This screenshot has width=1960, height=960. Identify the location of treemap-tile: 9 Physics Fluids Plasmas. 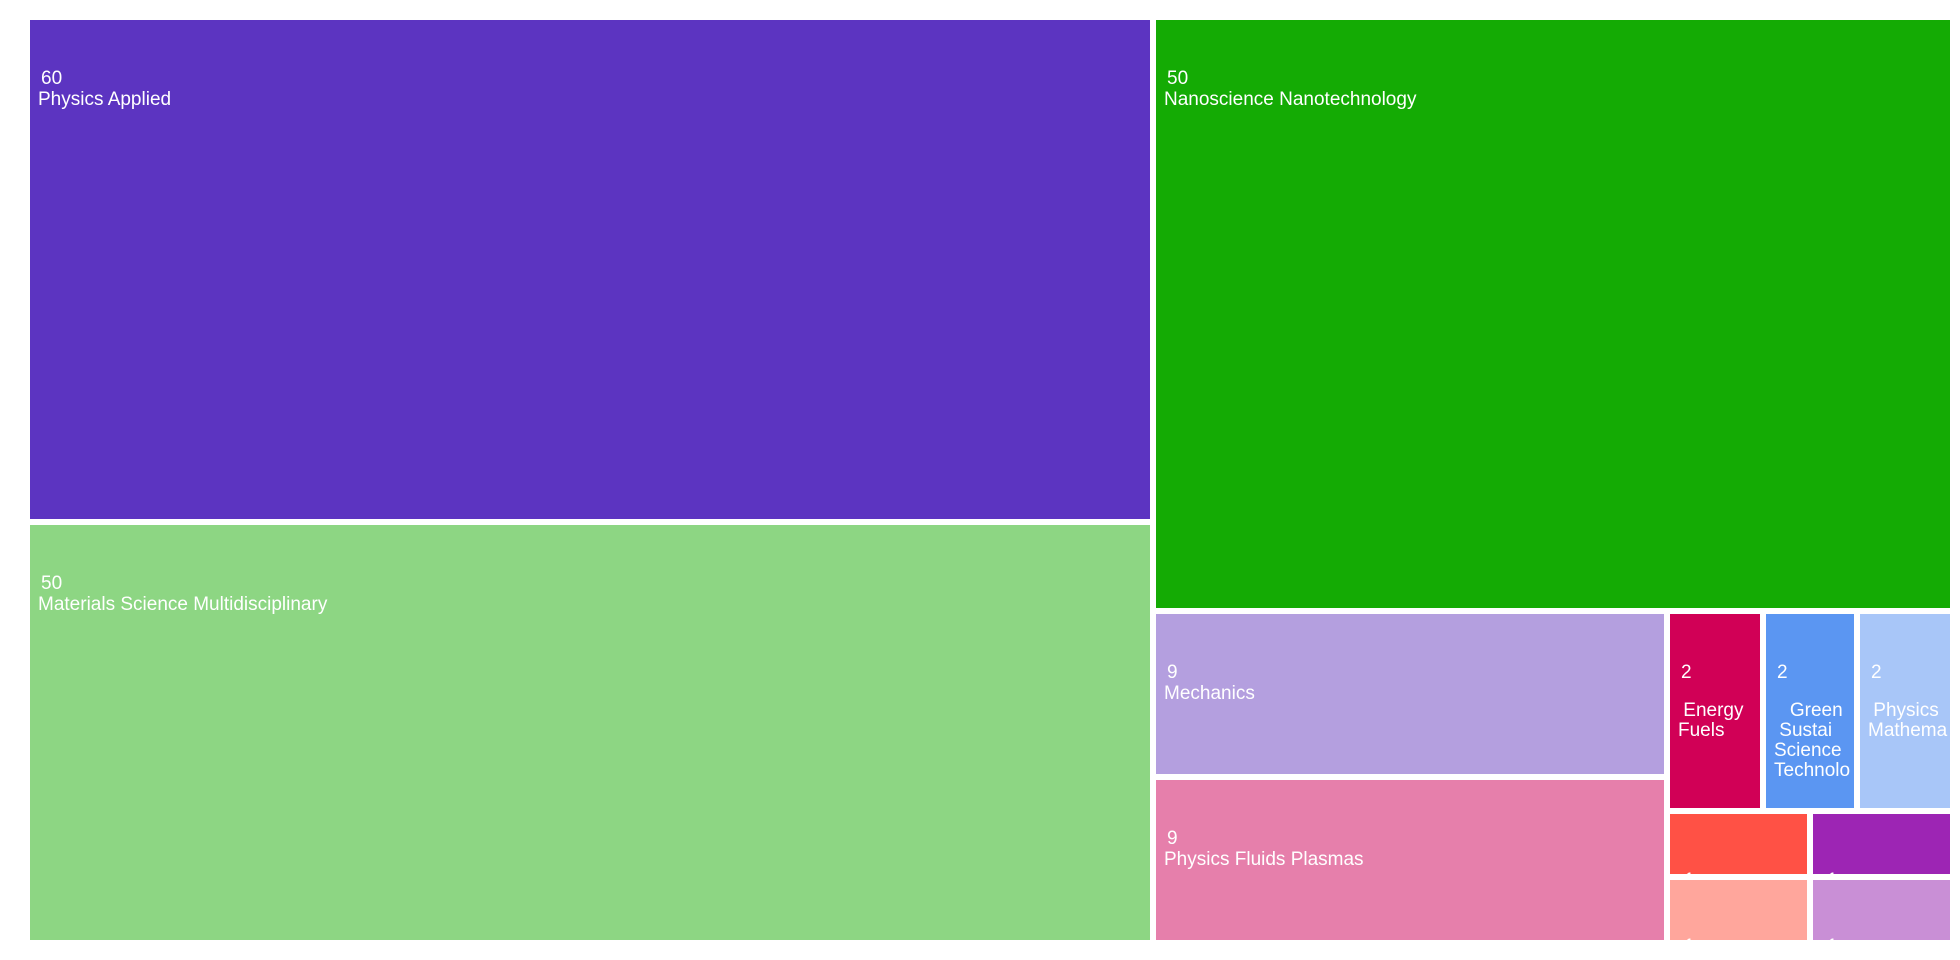
(1410, 860).